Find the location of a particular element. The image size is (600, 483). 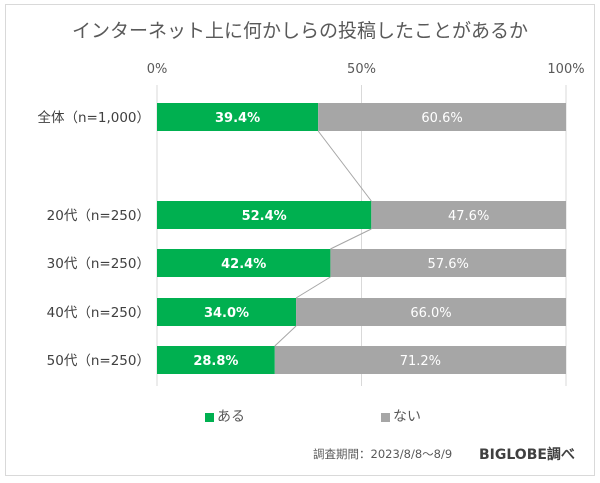

data-label: 60.6% is located at coordinates (441, 118).